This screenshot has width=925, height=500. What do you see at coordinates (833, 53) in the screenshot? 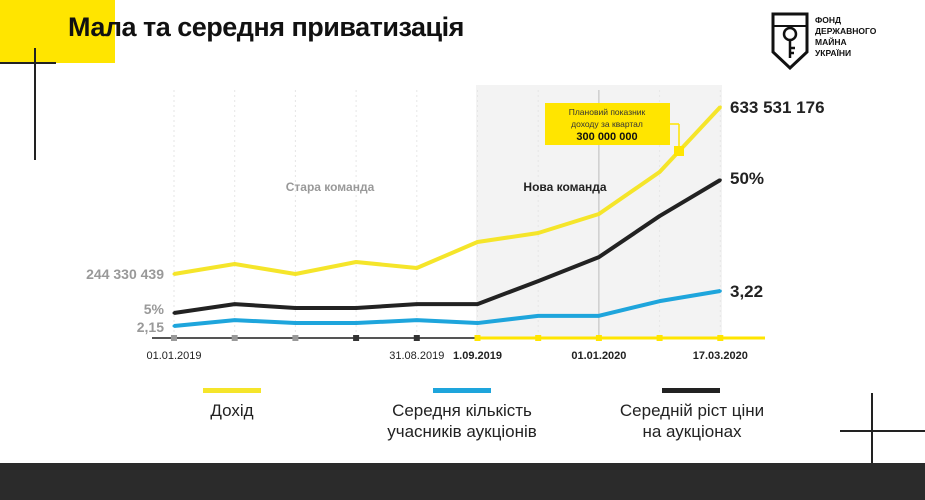
I see `logo-line: УКРАЇНИ` at bounding box center [833, 53].